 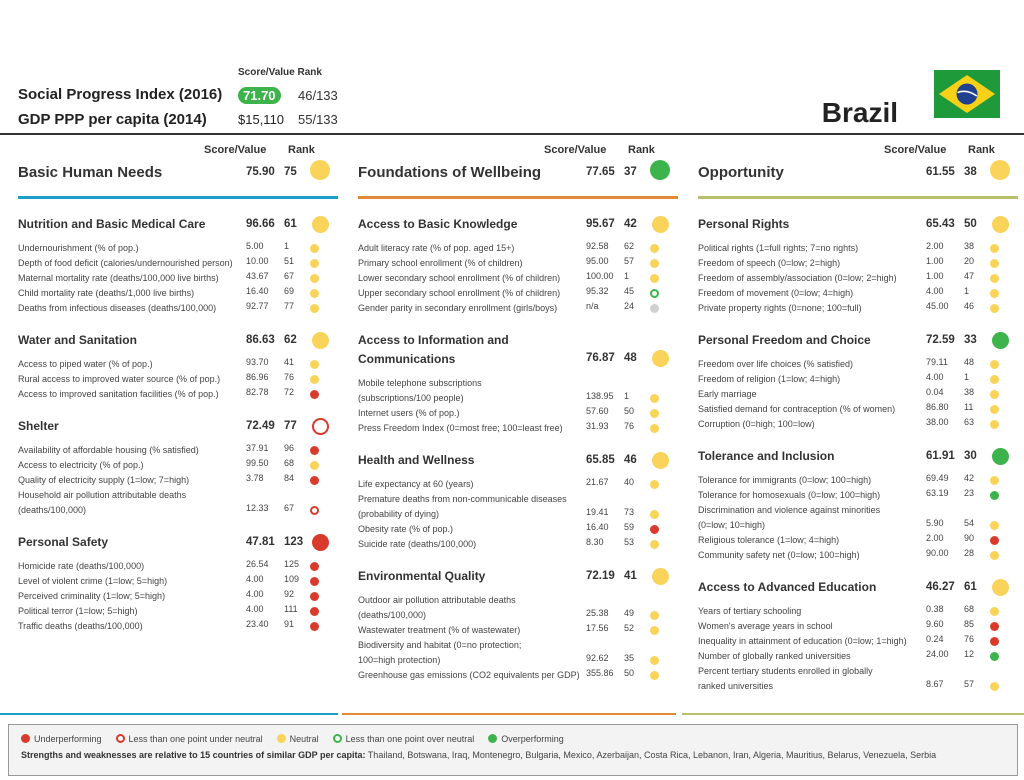 What do you see at coordinates (629, 673) in the screenshot?
I see `indicator-rank: 50` at bounding box center [629, 673].